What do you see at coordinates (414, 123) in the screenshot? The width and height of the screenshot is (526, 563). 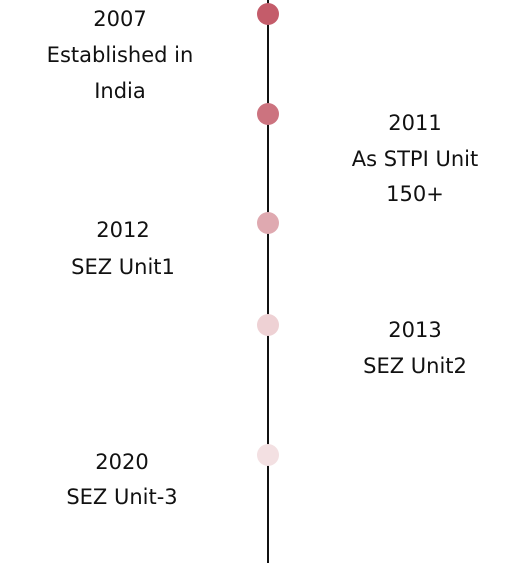 I see `milestone-year: 2011` at bounding box center [414, 123].